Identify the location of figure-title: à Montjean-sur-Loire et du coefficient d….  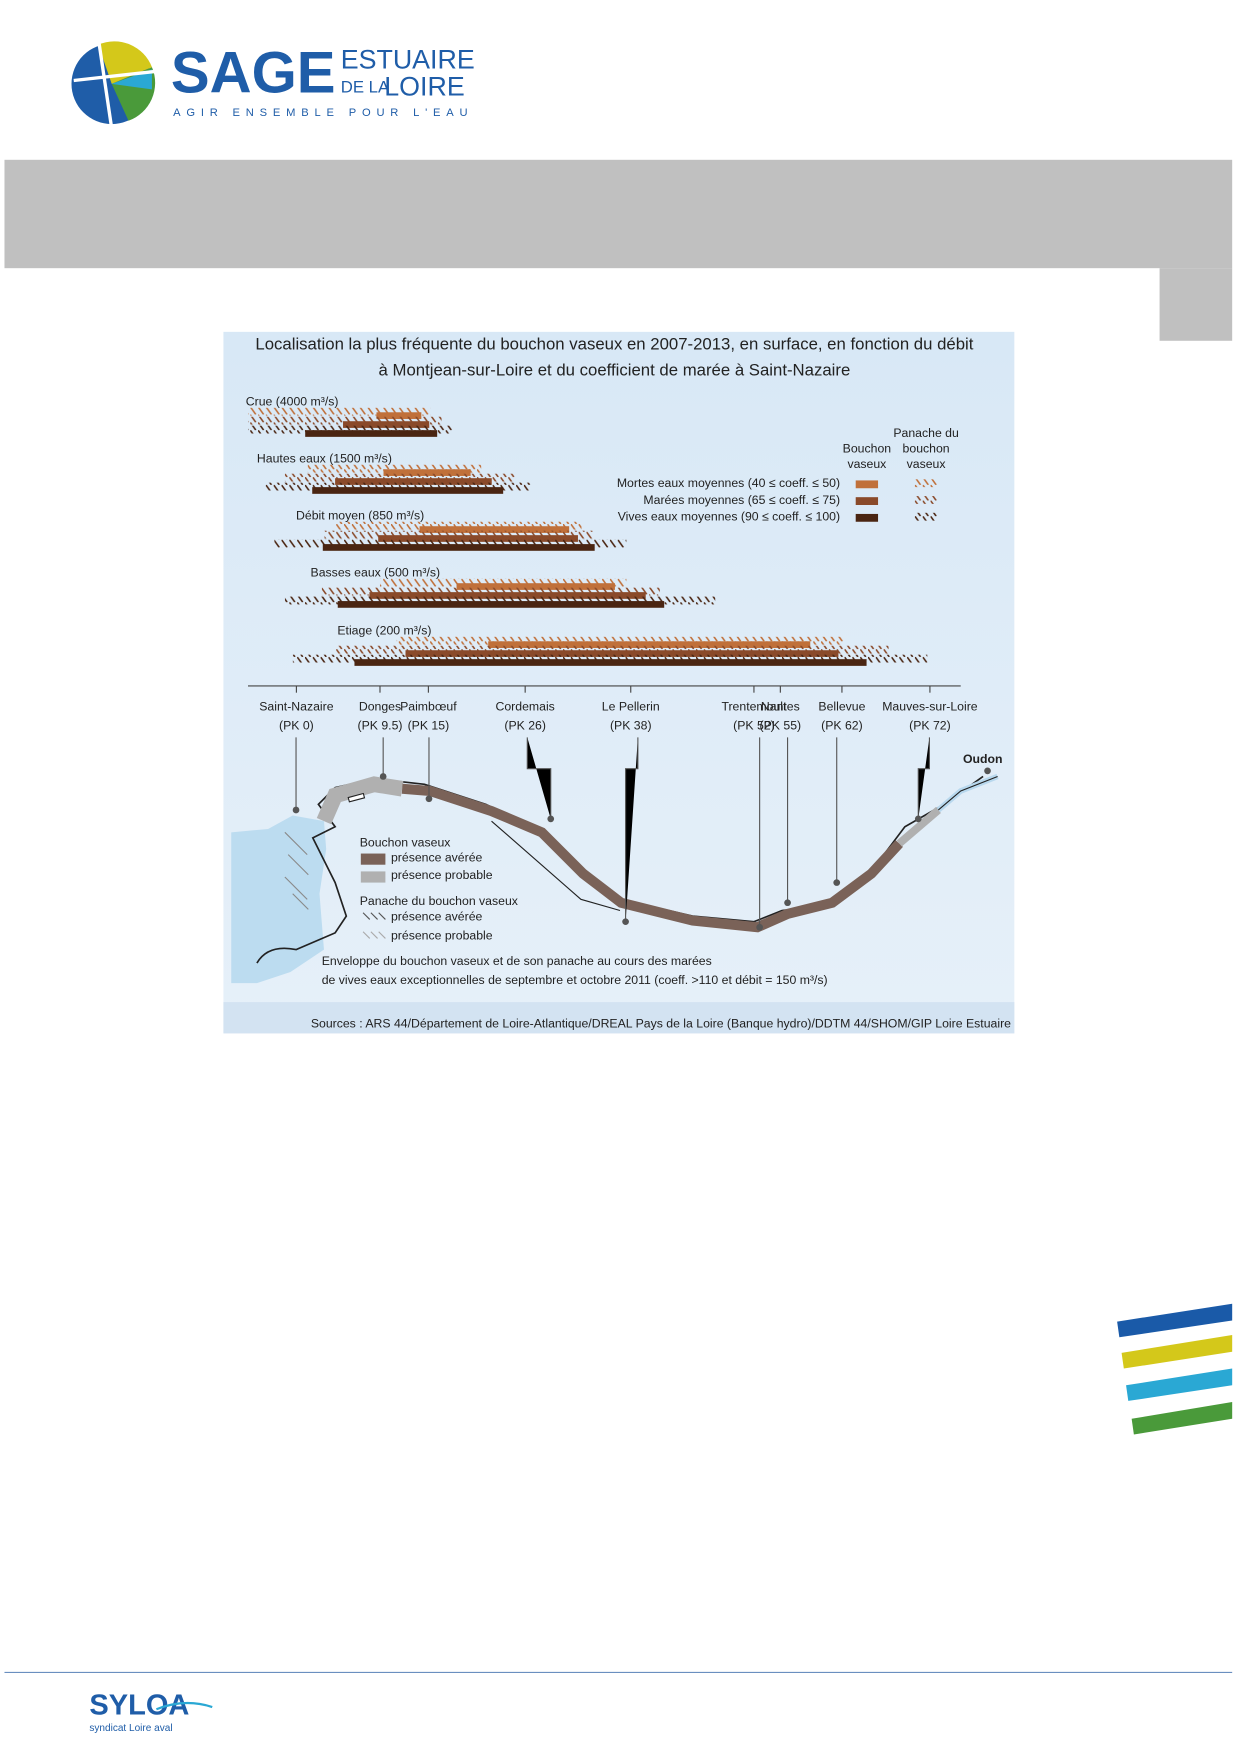
(615, 369).